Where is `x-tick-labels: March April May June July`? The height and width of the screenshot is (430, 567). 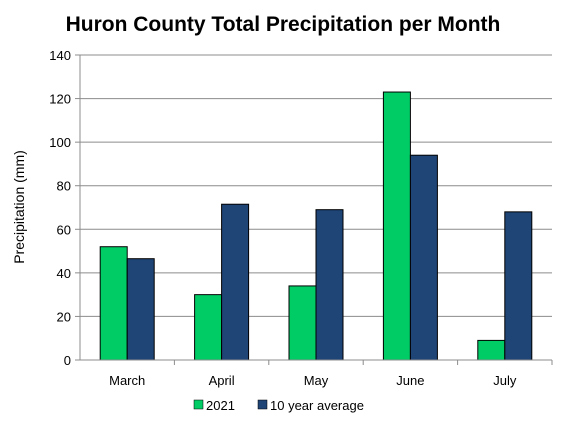 x-tick-labels: March April May June July is located at coordinates (313, 380).